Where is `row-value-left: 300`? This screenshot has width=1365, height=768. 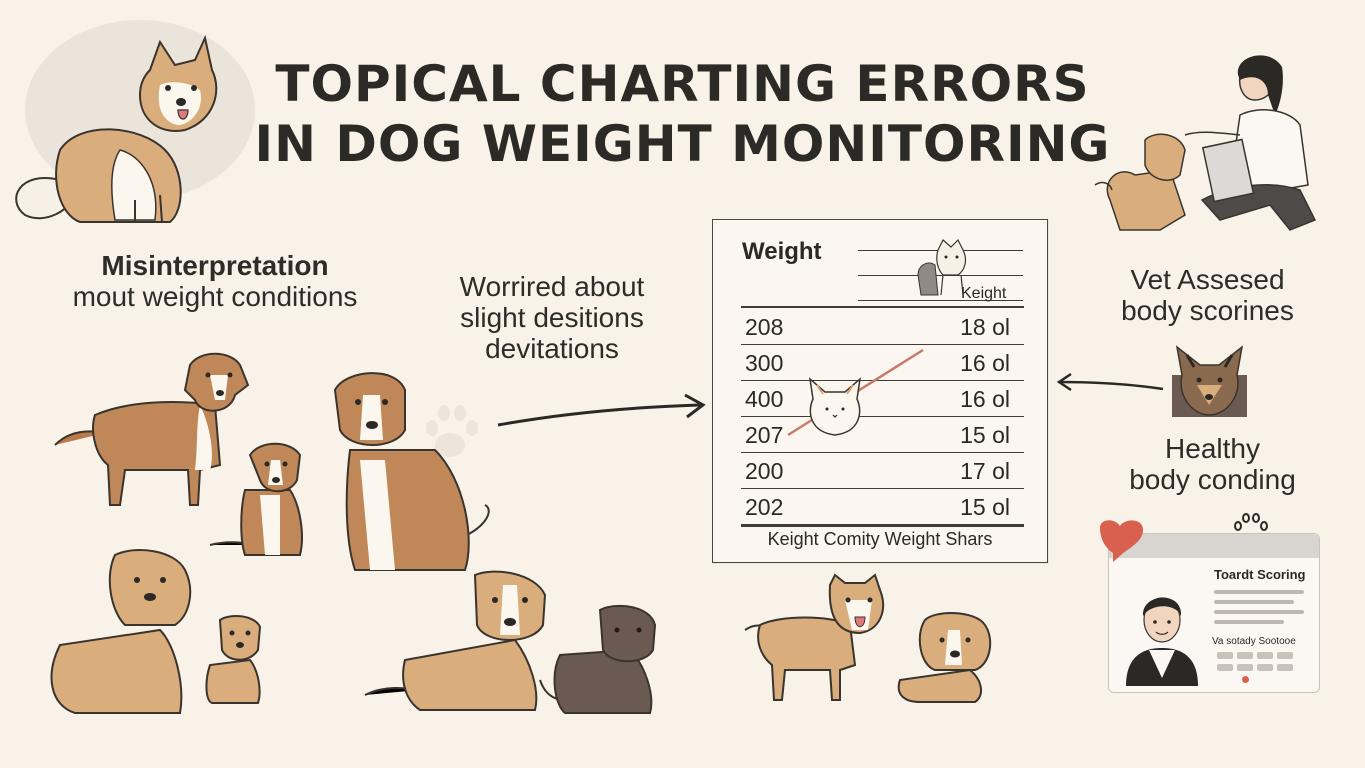
row-value-left: 300 is located at coordinates (764, 363).